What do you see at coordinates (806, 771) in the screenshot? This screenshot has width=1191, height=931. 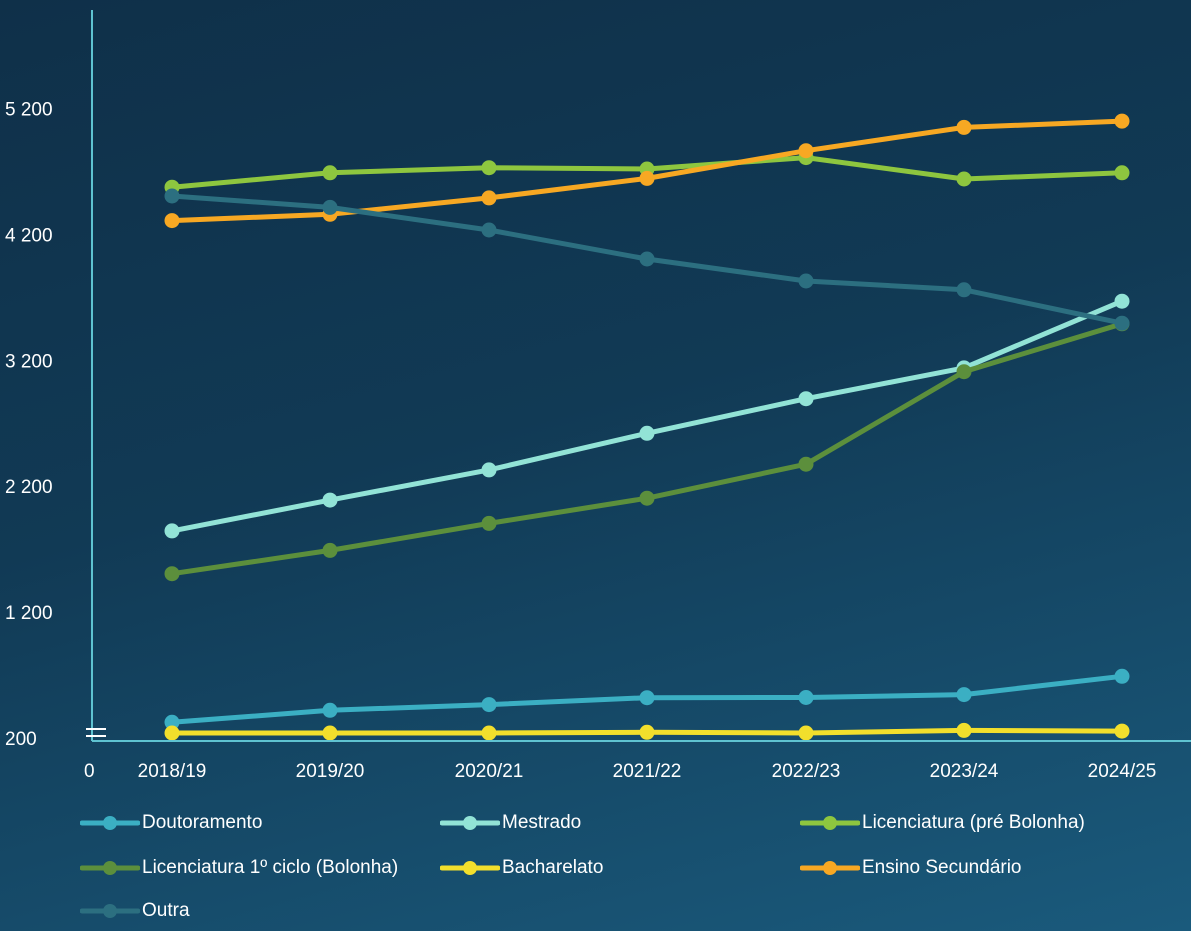 I see `x-tick-label: 2022/23` at bounding box center [806, 771].